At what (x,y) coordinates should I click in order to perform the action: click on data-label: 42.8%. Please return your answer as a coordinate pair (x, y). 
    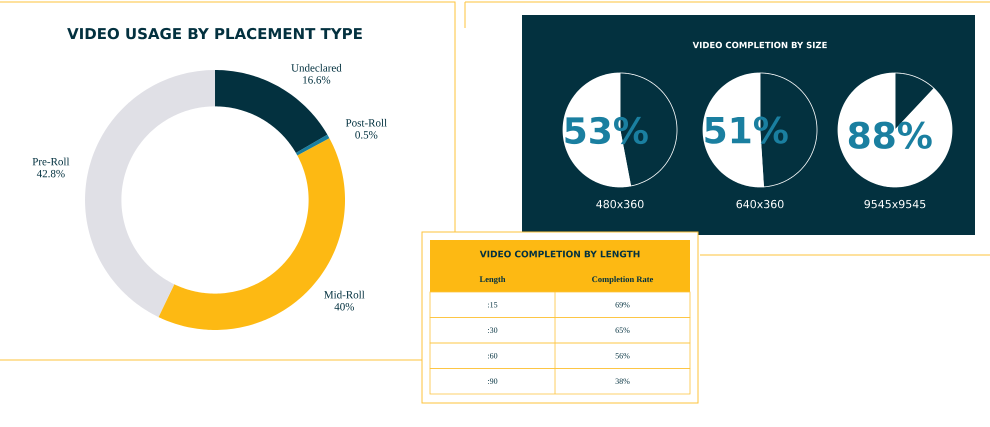
    Looking at the image, I should click on (50, 174).